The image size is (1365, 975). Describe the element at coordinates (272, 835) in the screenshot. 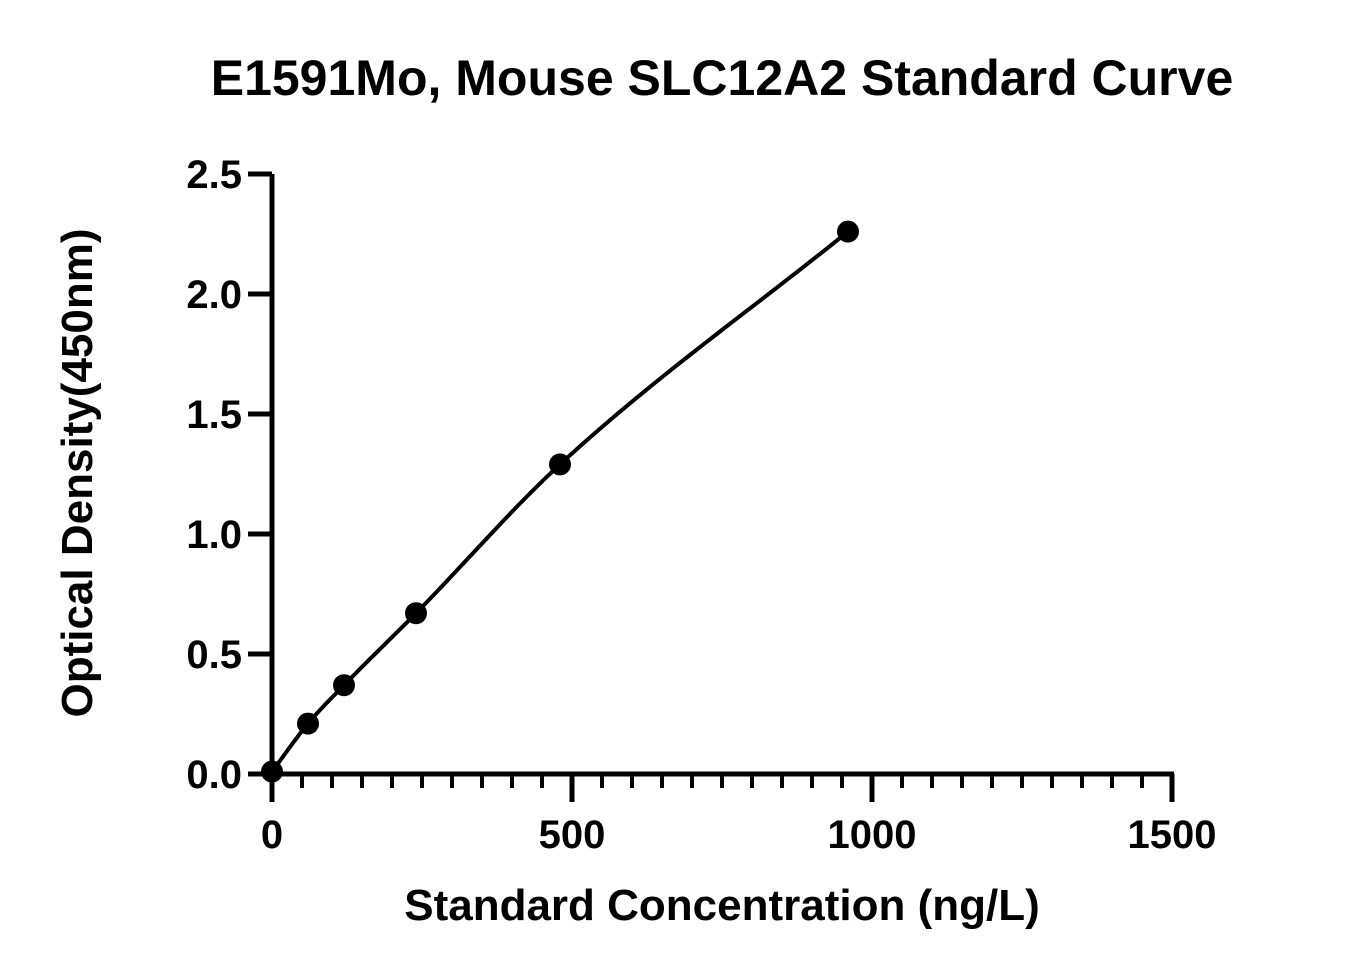

I see `x-tick-label: 0` at that location.